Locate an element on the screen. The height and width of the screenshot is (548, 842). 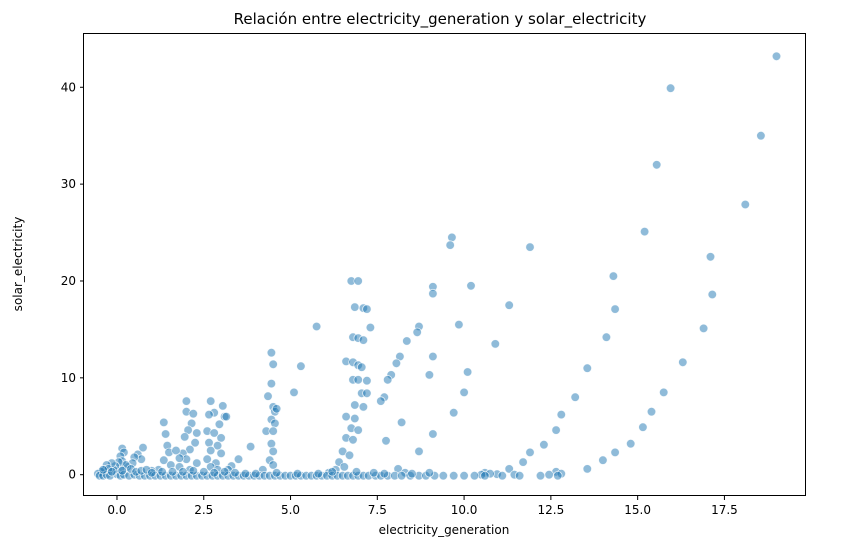
x-tick-label-6: 15.0 is located at coordinates (637, 510).